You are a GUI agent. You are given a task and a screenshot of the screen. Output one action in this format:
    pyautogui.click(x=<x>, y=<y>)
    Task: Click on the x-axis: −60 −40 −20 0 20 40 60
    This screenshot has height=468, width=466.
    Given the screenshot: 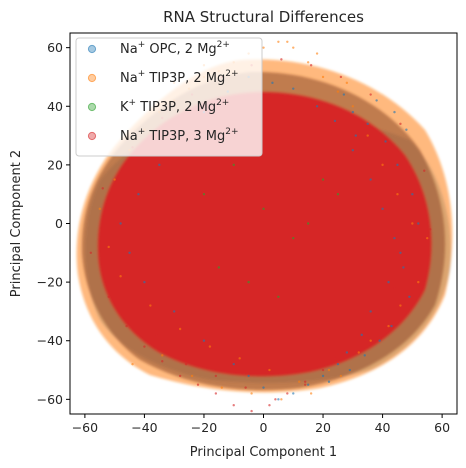 What is the action you would take?
    pyautogui.click(x=261, y=424)
    